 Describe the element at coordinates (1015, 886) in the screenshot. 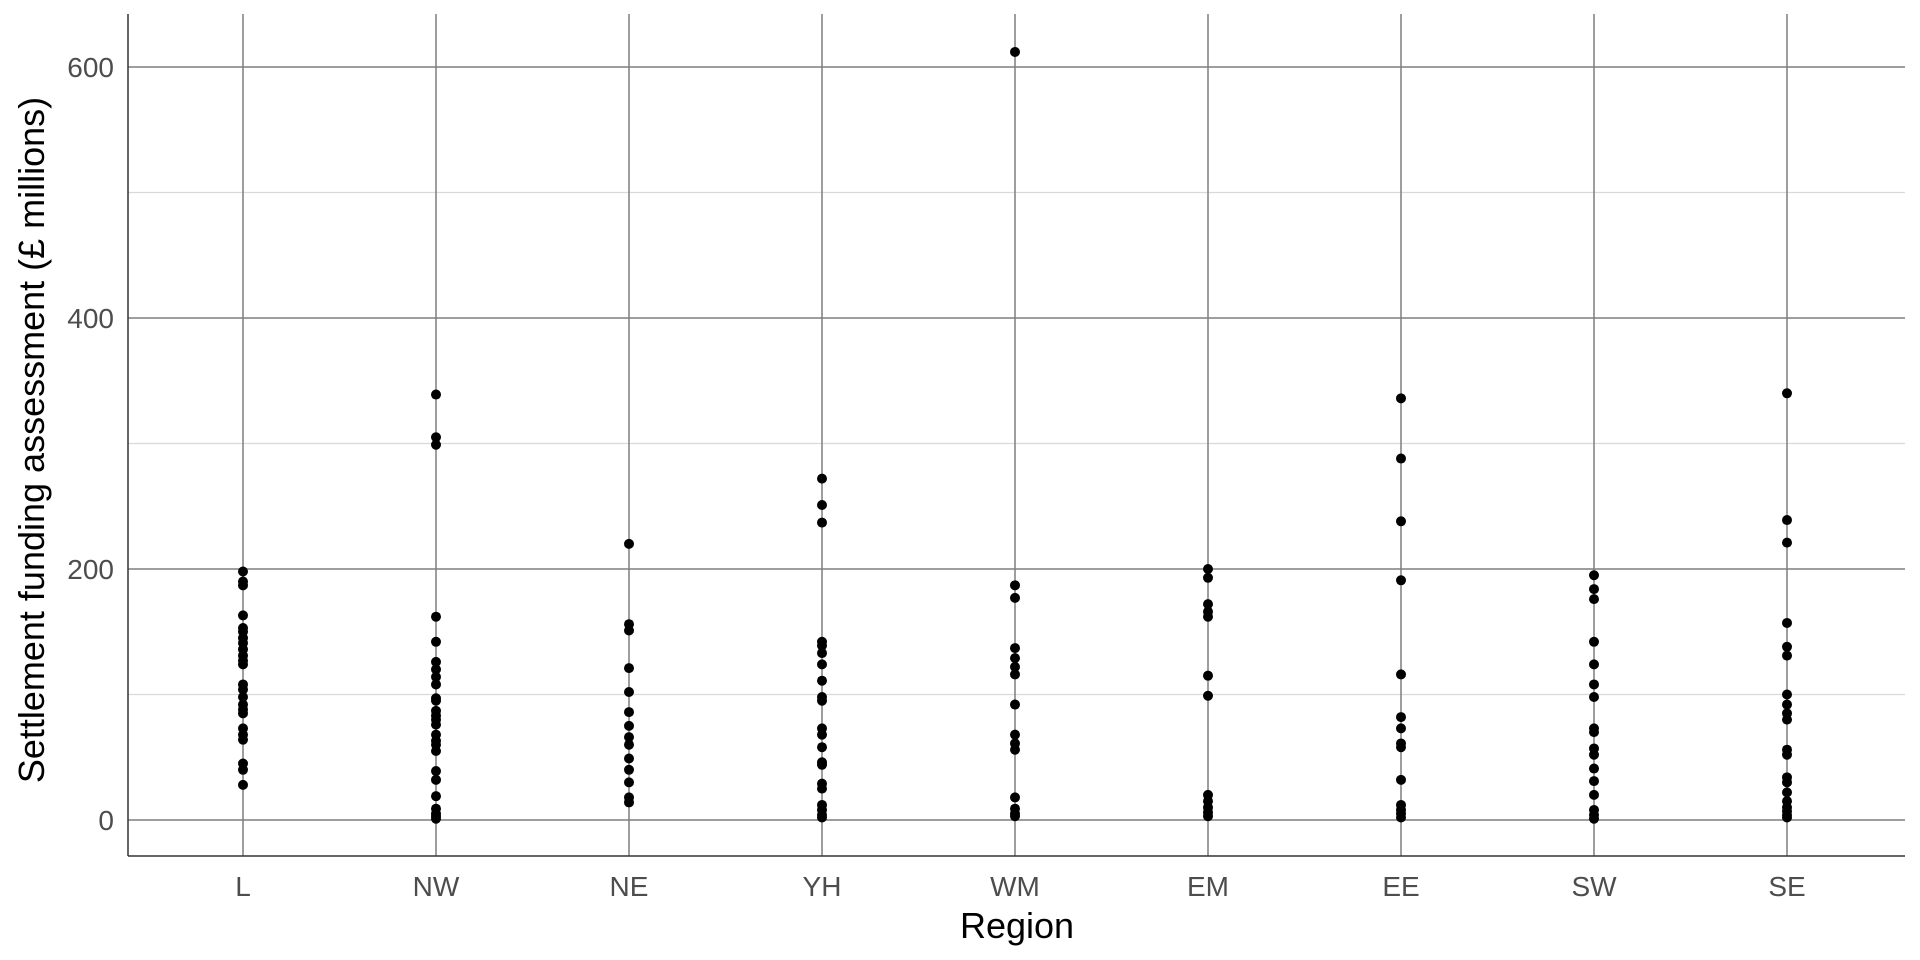

I see `x-tick-label: WM` at that location.